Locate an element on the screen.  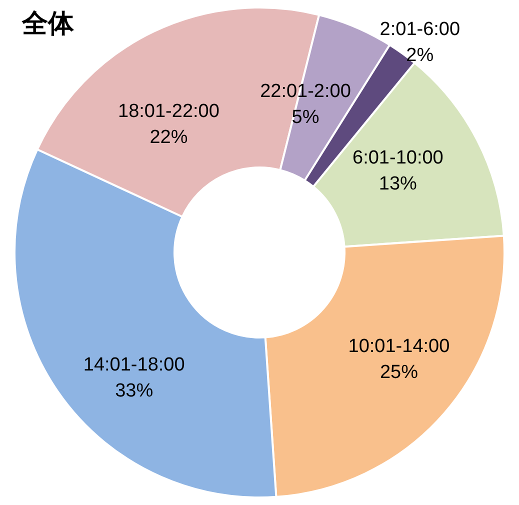
slice-label: 22:01-2:00 is located at coordinates (305, 91).